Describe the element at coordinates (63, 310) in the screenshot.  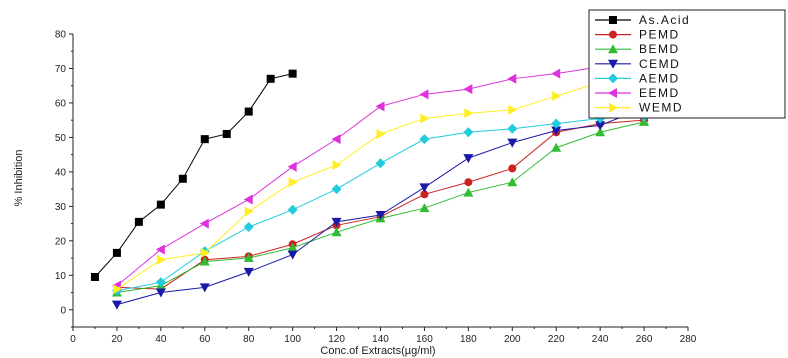
I see `y-tick-label: 0` at that location.